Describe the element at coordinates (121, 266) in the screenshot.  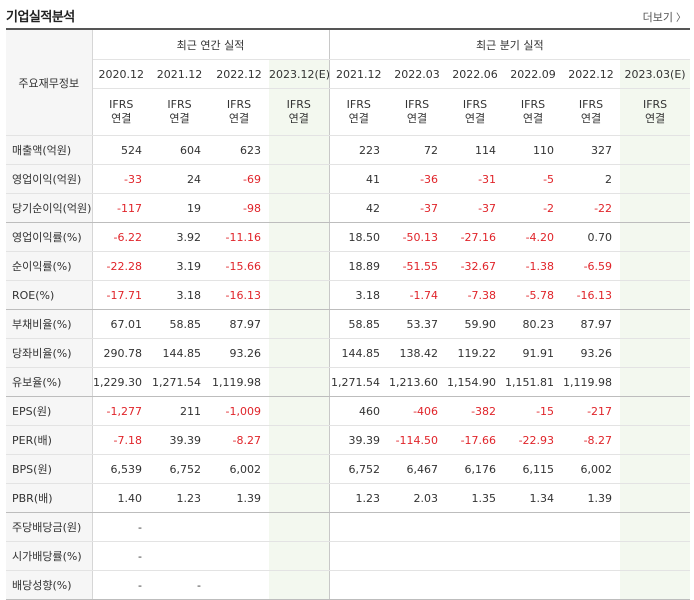
I see `table-cell: -22.28` at that location.